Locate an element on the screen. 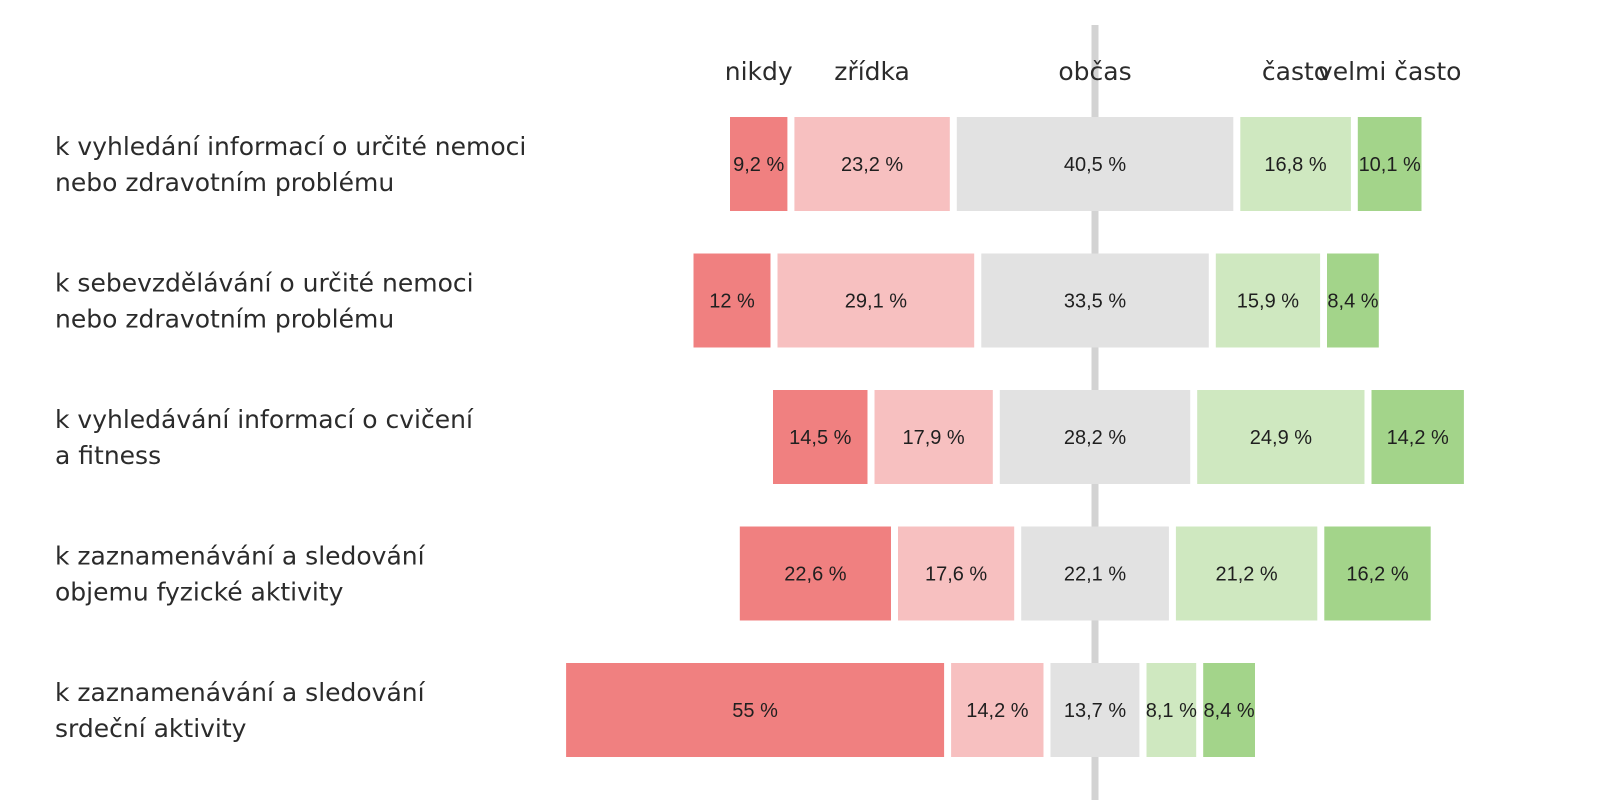 This screenshot has width=1624, height=800. data-label: 55 % is located at coordinates (755, 711).